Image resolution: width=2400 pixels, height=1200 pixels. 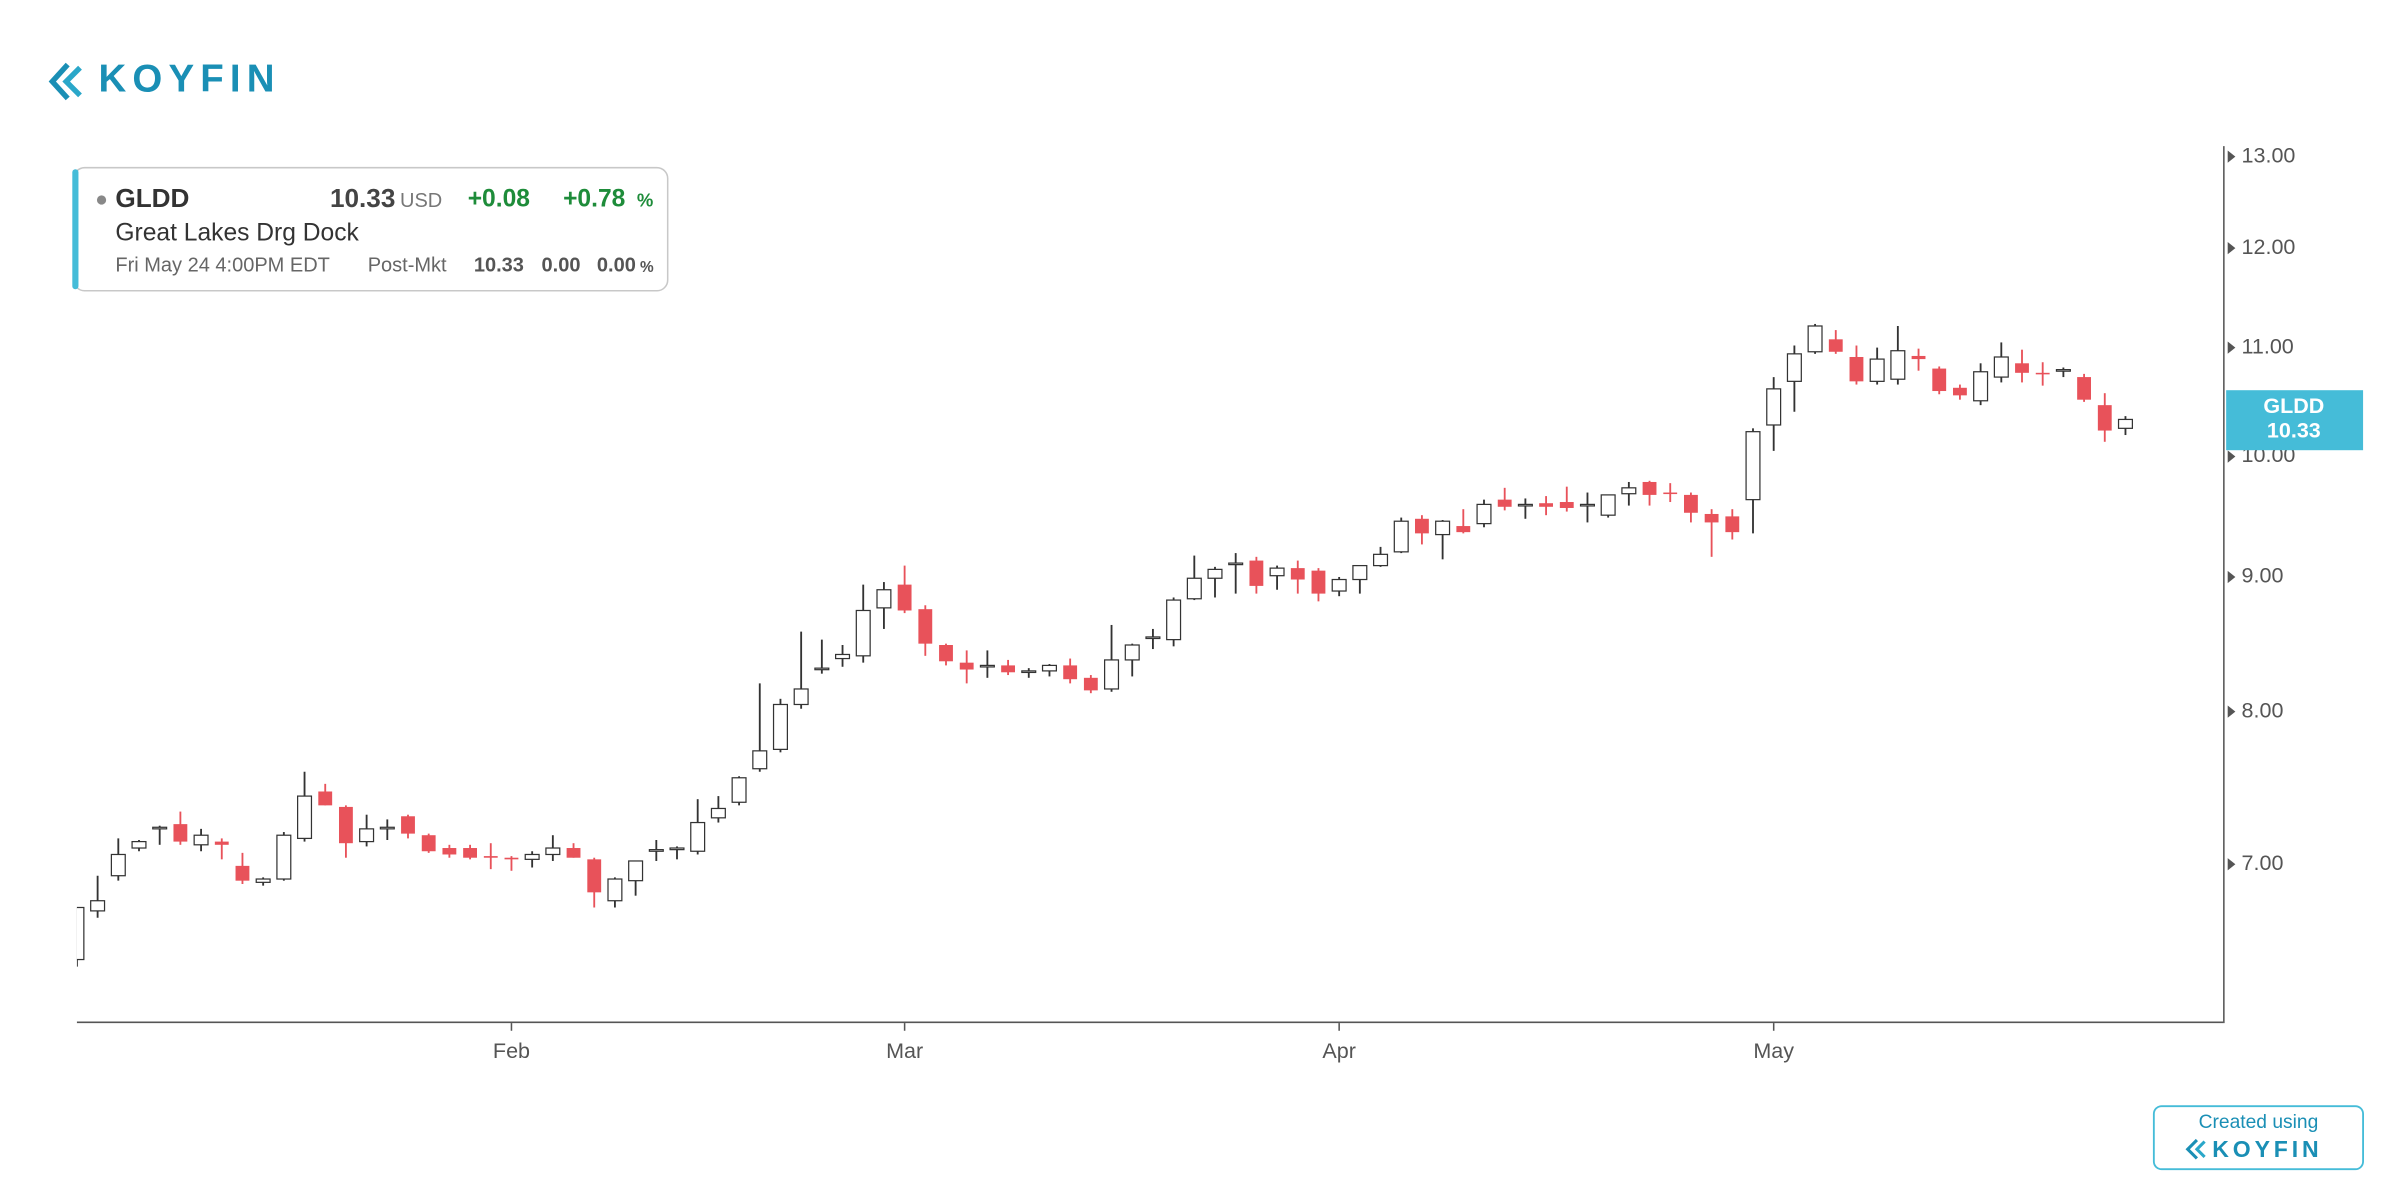 I want to click on footer-frame, so click(x=2258, y=1138).